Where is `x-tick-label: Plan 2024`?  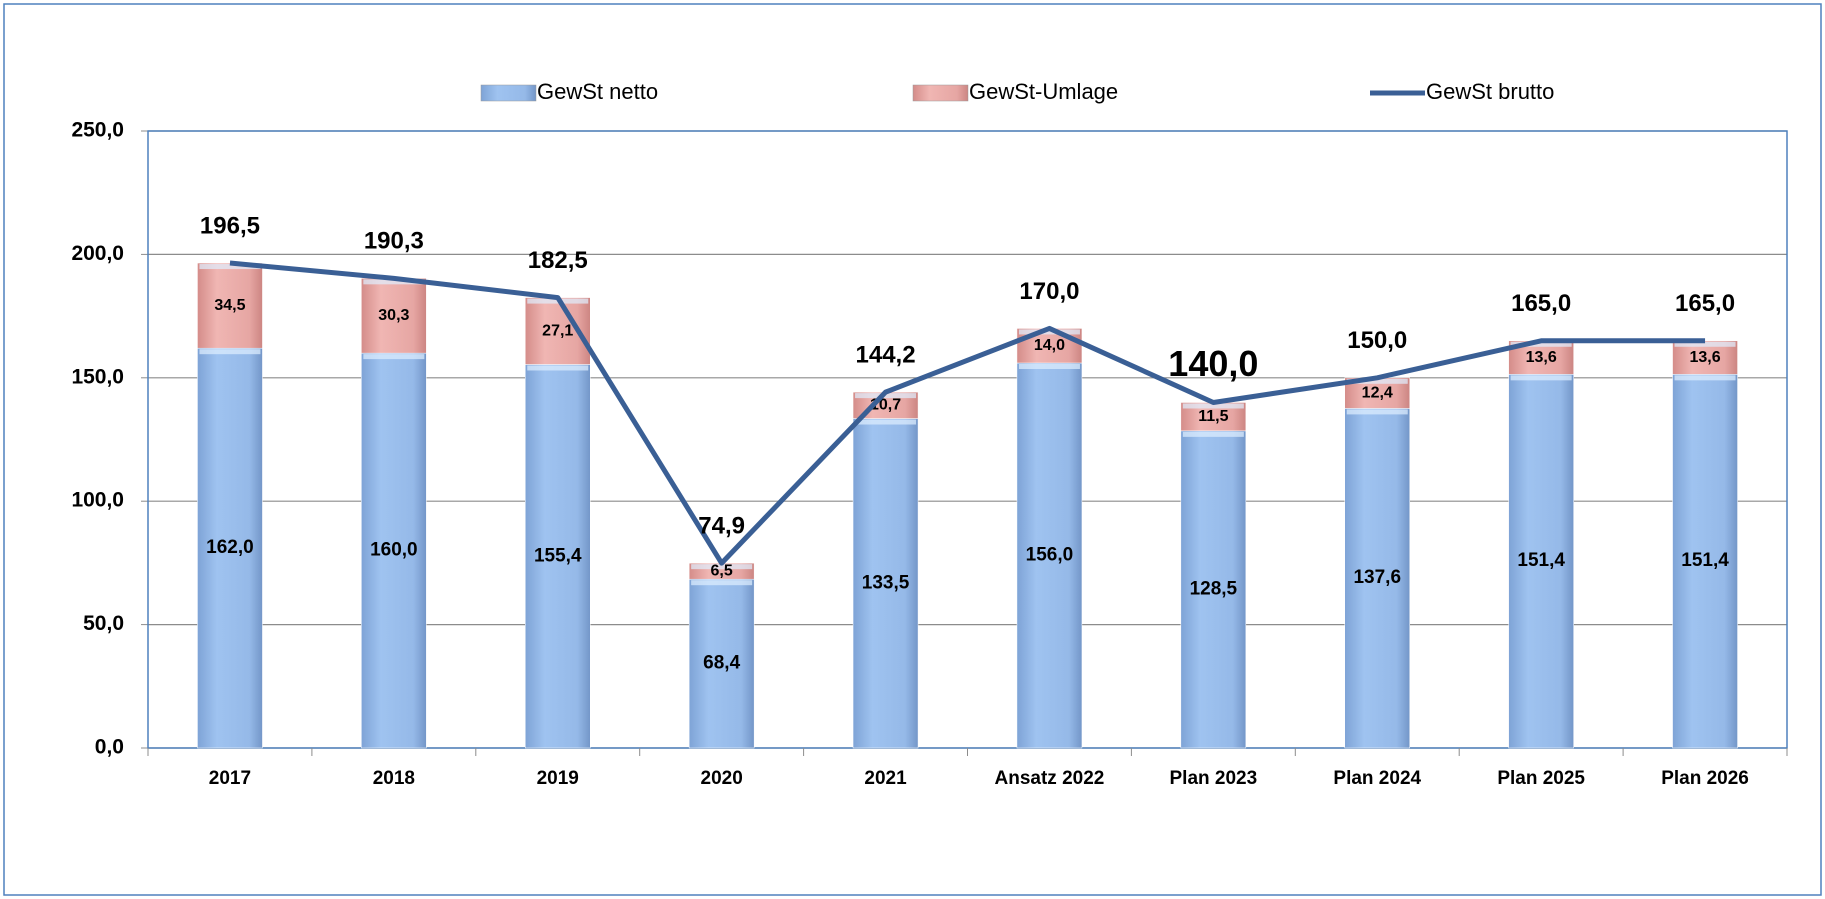
x-tick-label: Plan 2024 is located at coordinates (1377, 778).